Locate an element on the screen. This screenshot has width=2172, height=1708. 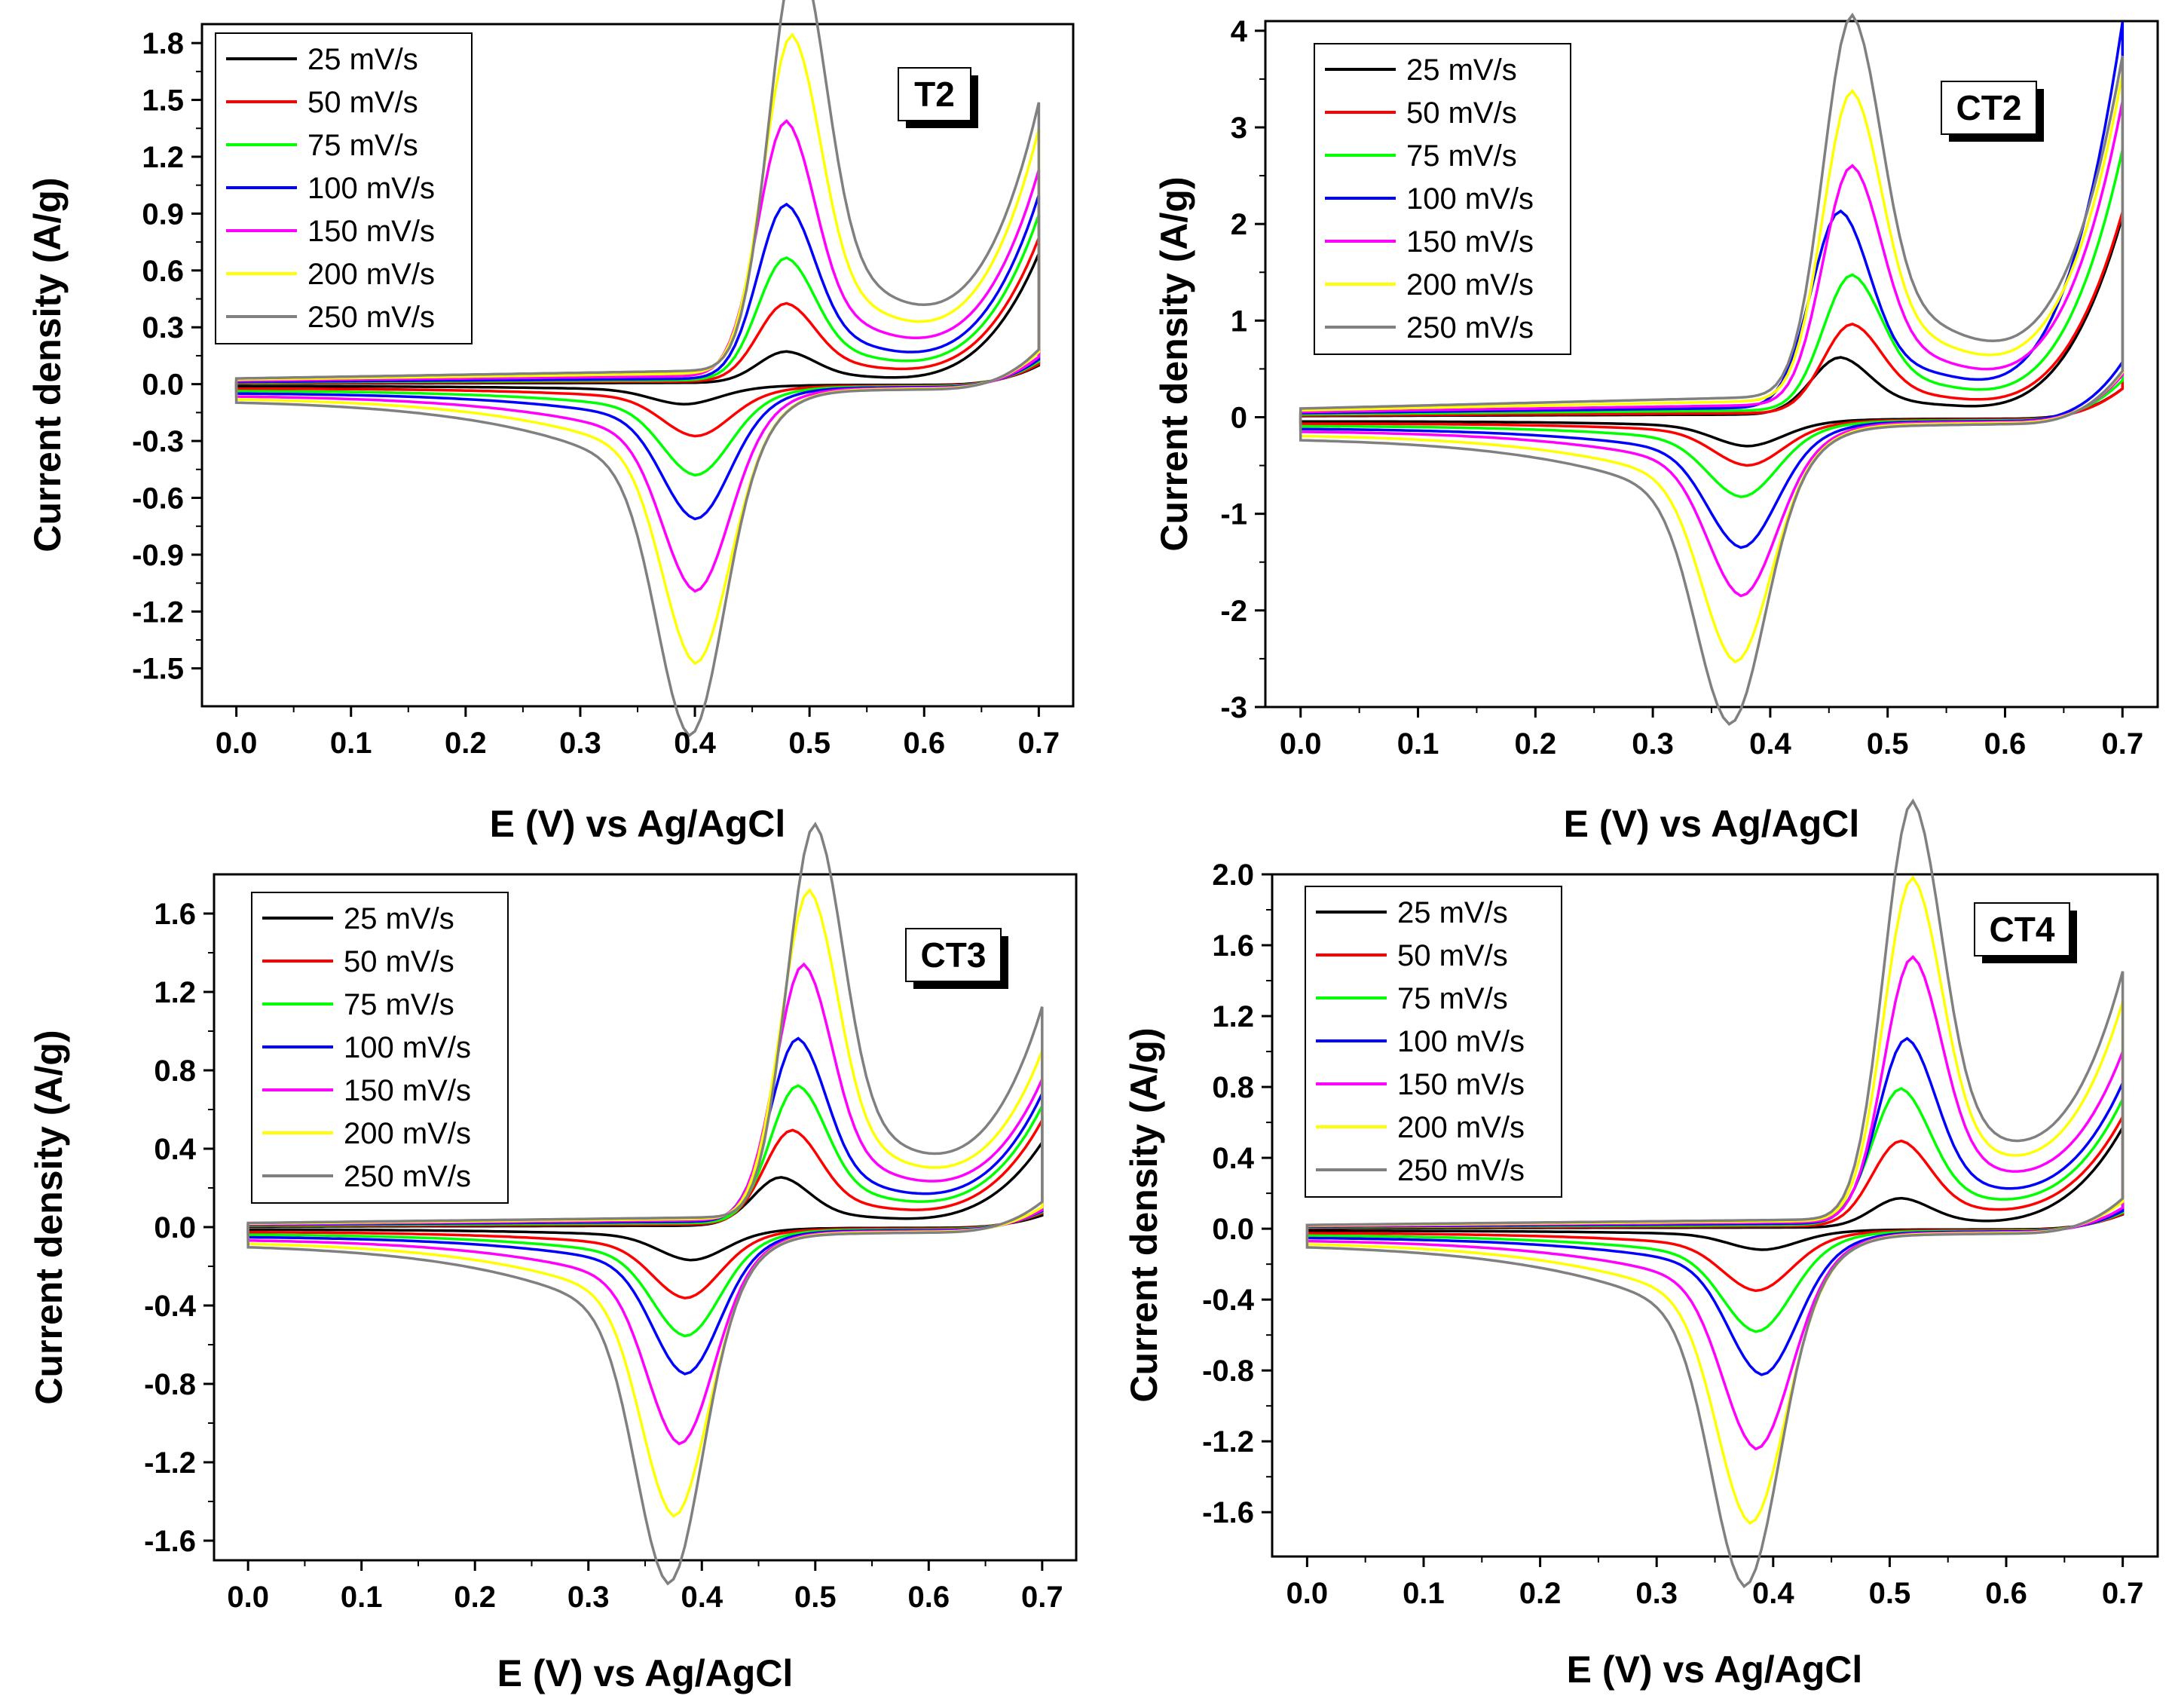
y-tick-label: 2 is located at coordinates (1239, 224).